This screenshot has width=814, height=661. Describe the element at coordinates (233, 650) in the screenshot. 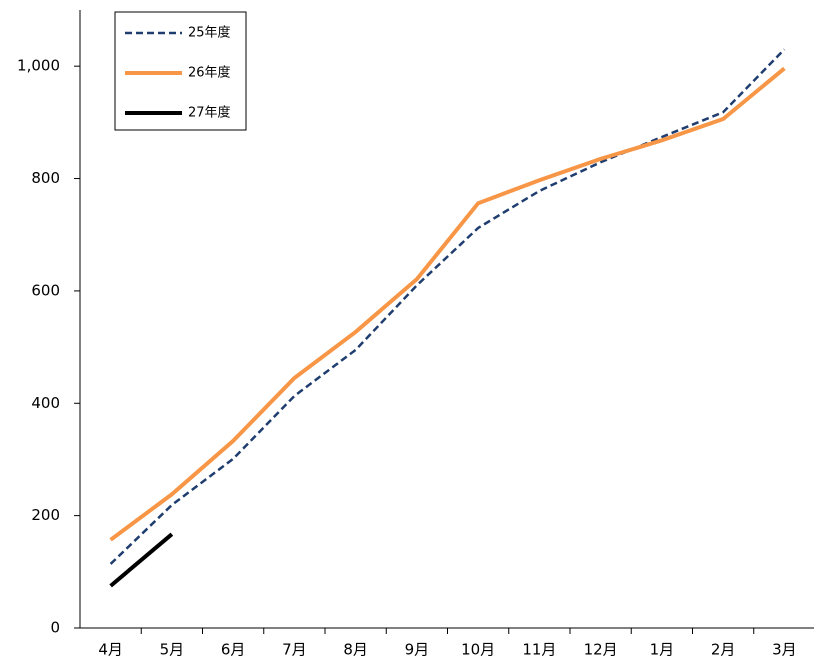

I see `x-tick-label: 6月` at that location.